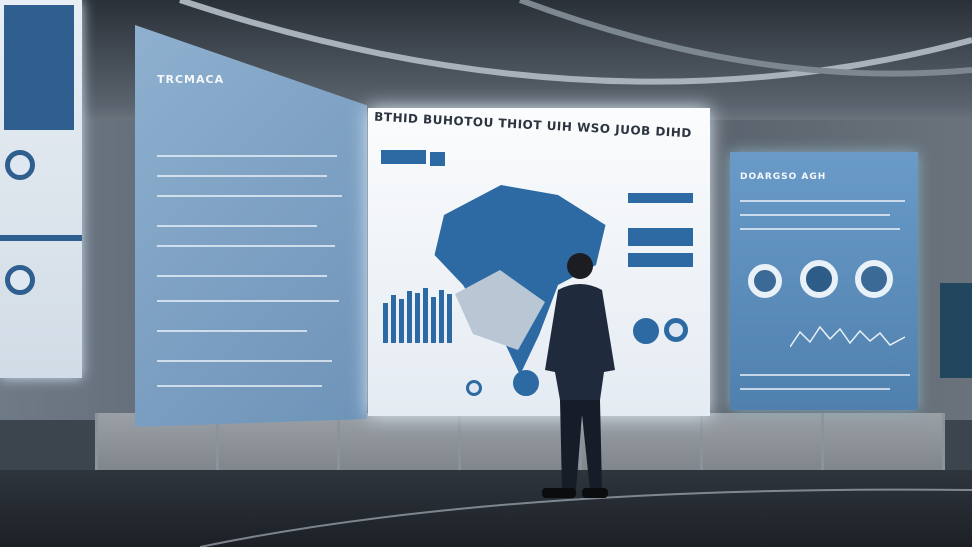  I want to click on floor-light-line, so click(585, 517).